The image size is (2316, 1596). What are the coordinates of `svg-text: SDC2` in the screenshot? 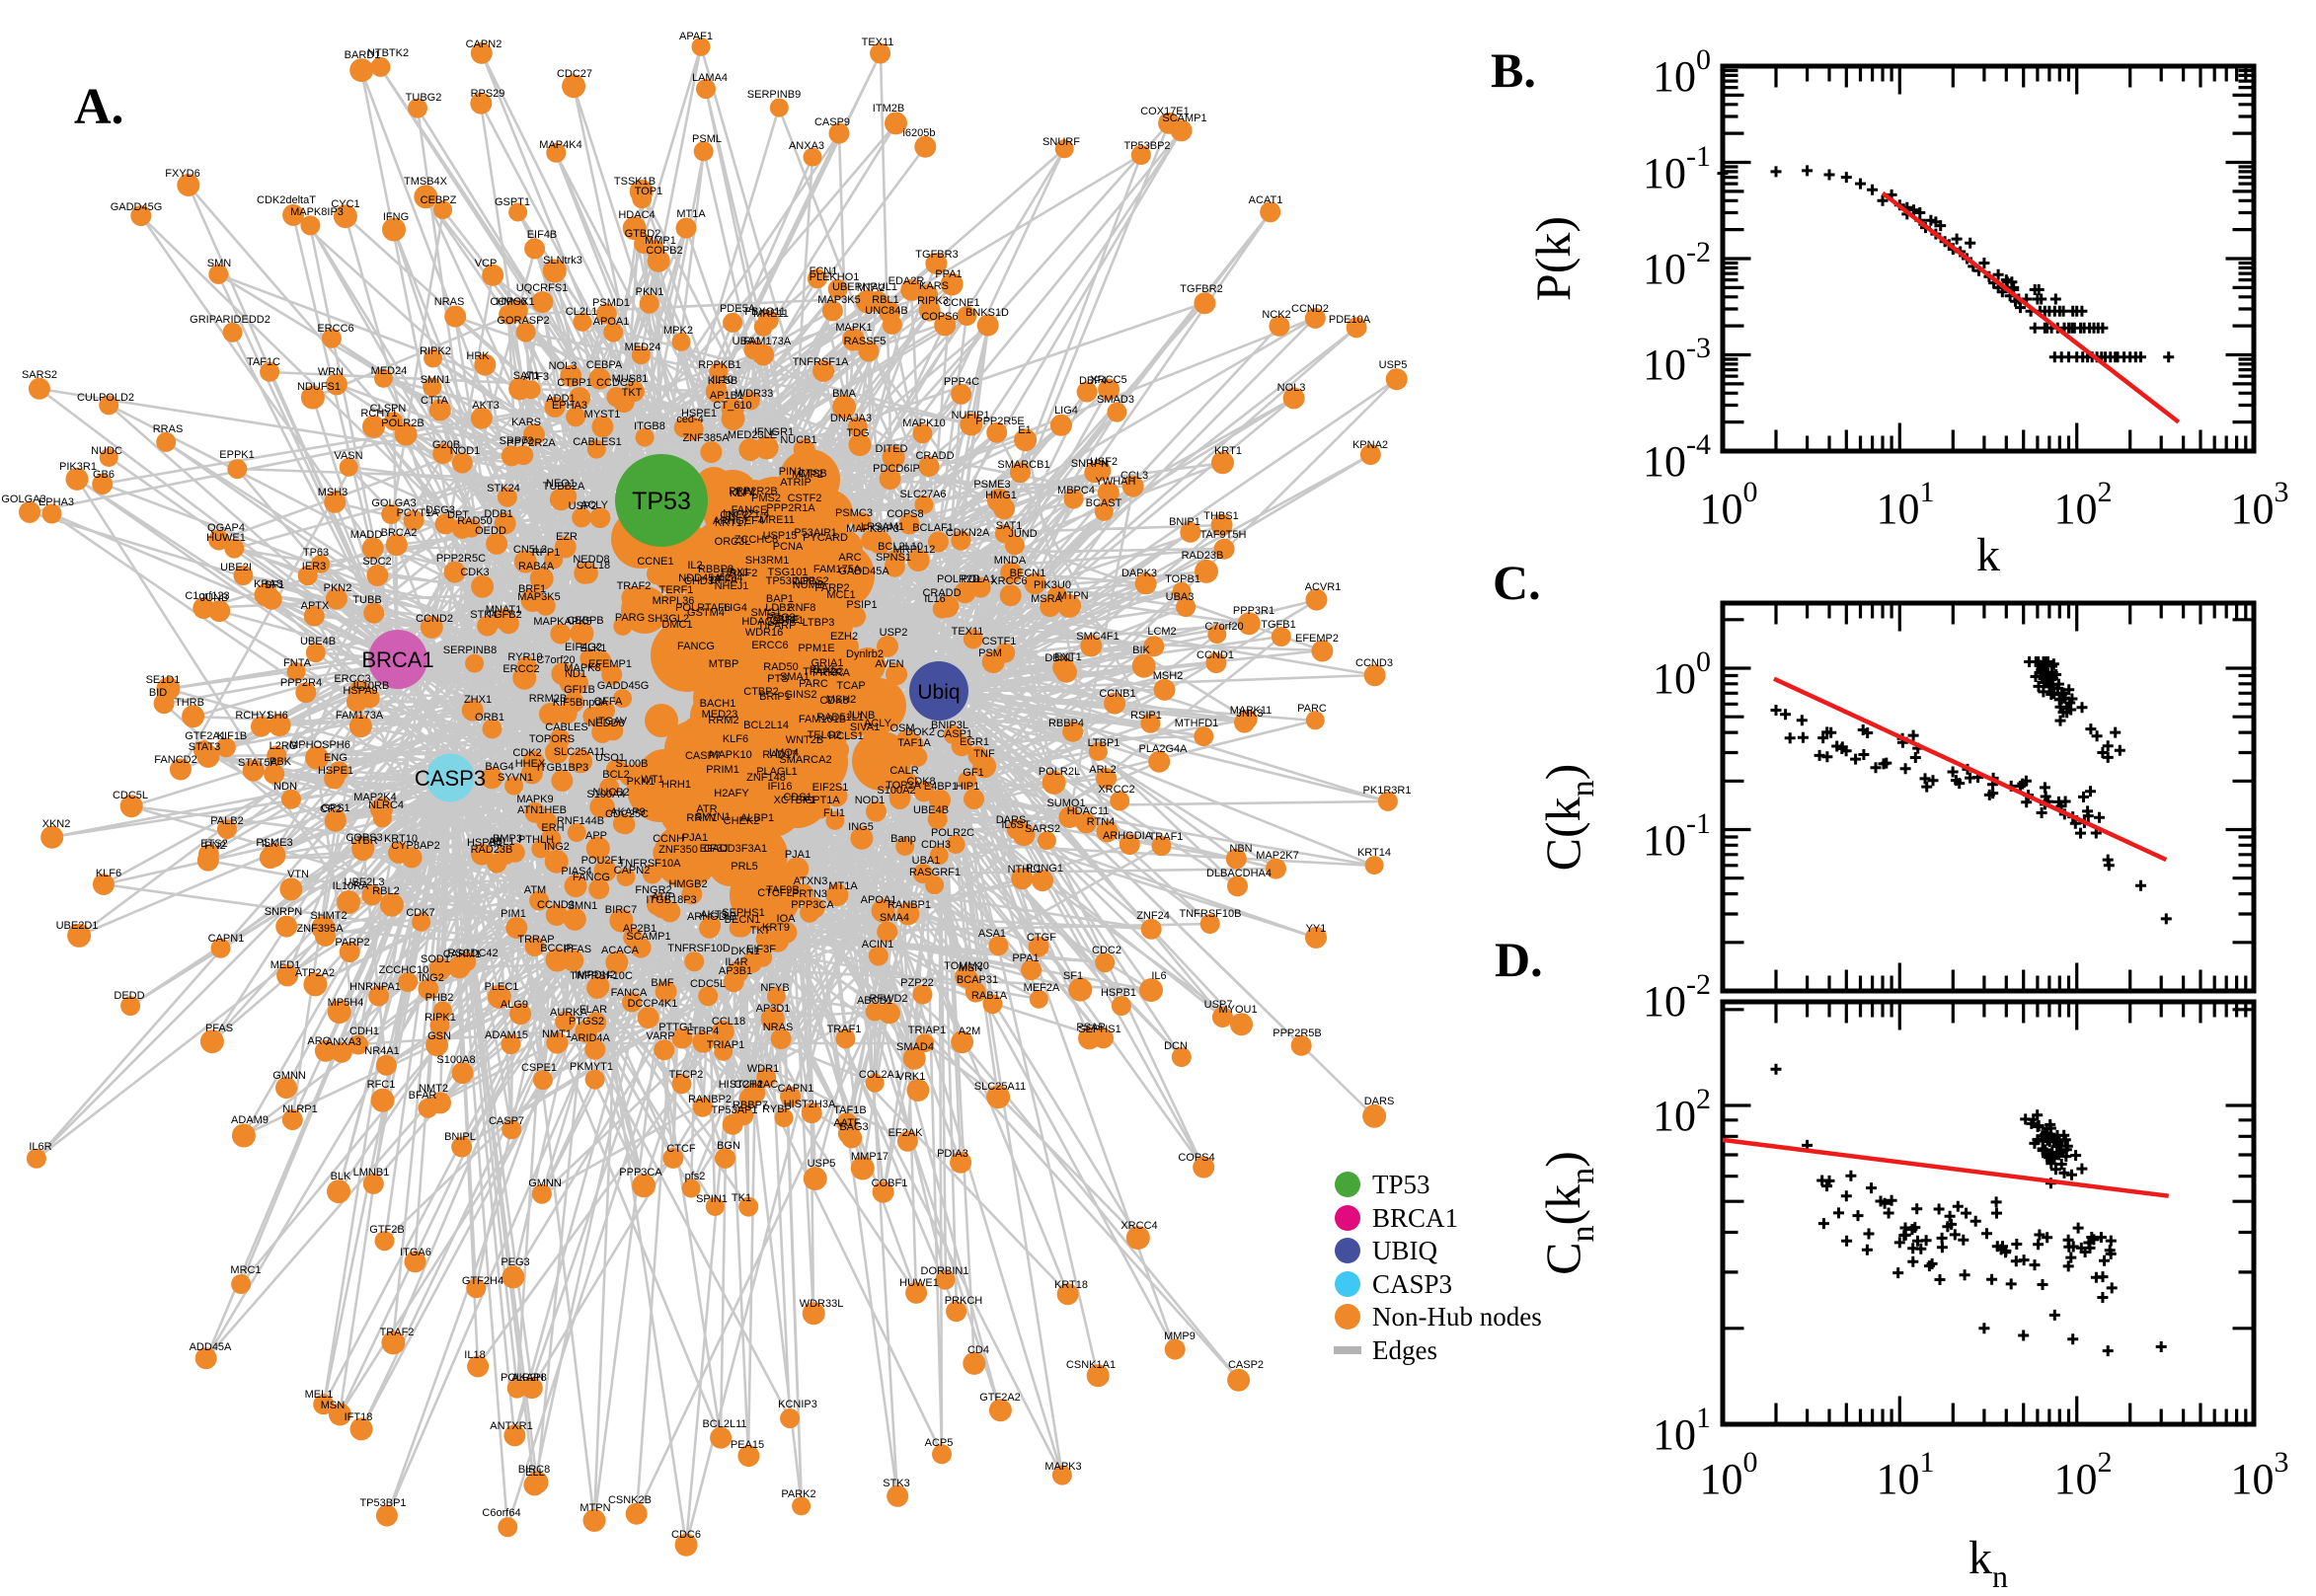 It's located at (376, 562).